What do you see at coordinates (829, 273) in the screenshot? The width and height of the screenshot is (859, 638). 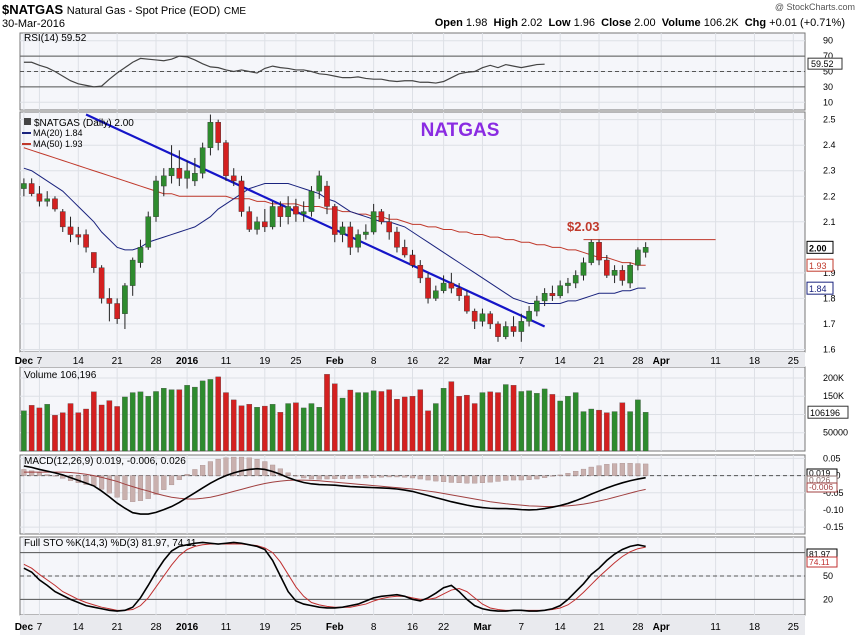 I see `y-tick-label: 1.9` at bounding box center [829, 273].